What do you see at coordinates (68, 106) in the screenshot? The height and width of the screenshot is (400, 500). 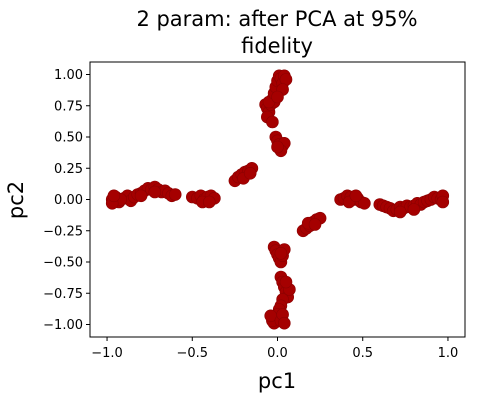 I see `y-tick-label: 0.75` at bounding box center [68, 106].